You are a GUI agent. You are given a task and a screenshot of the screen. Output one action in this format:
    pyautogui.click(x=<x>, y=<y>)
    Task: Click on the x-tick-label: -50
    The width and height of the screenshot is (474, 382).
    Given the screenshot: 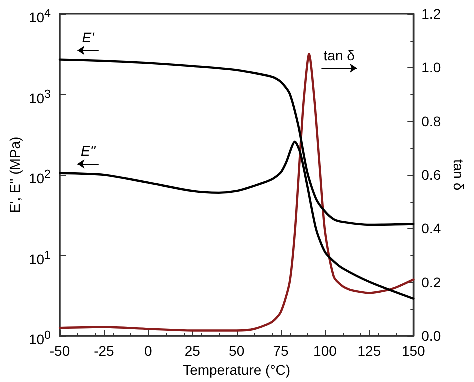 What is the action you would take?
    pyautogui.click(x=60, y=351)
    